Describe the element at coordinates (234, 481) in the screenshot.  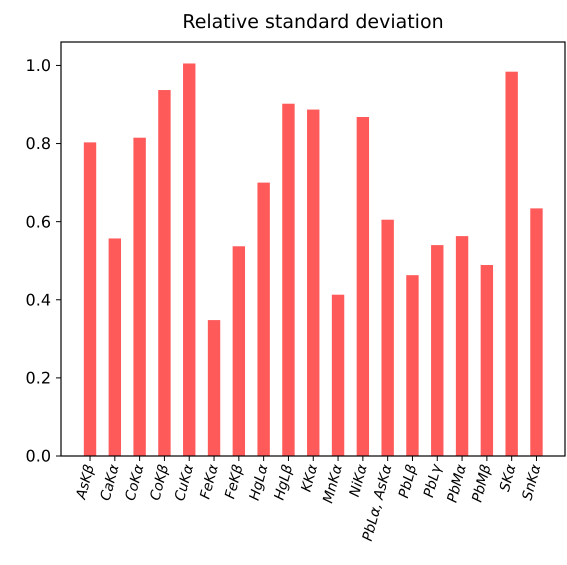
I see `x-tick-label: FeKβ` at that location.